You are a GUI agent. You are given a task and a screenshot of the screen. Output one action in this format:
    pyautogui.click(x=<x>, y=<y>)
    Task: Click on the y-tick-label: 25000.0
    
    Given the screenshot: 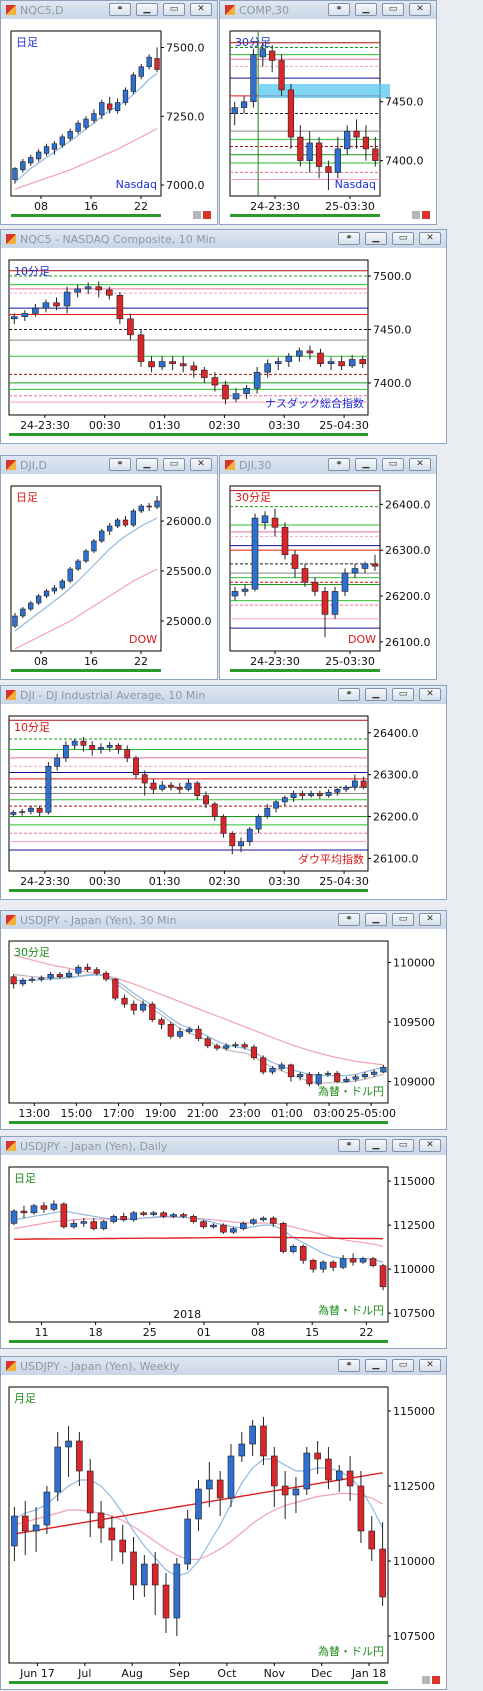 What is the action you would take?
    pyautogui.click(x=189, y=621)
    